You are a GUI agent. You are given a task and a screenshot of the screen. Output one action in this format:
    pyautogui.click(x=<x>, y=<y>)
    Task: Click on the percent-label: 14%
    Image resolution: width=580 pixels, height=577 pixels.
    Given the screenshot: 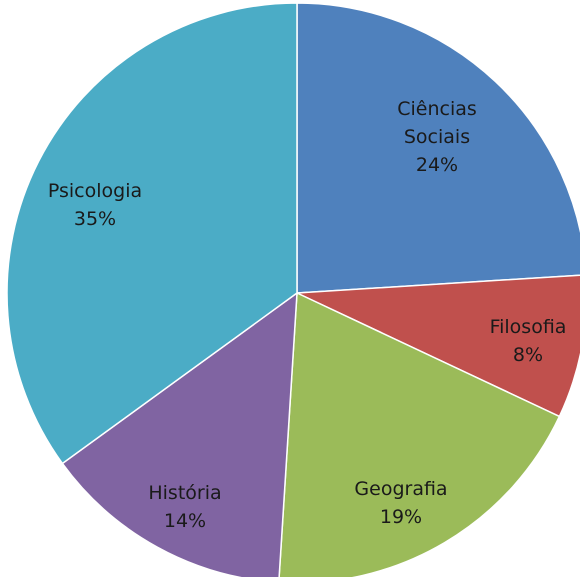 What is the action you would take?
    pyautogui.click(x=185, y=521)
    